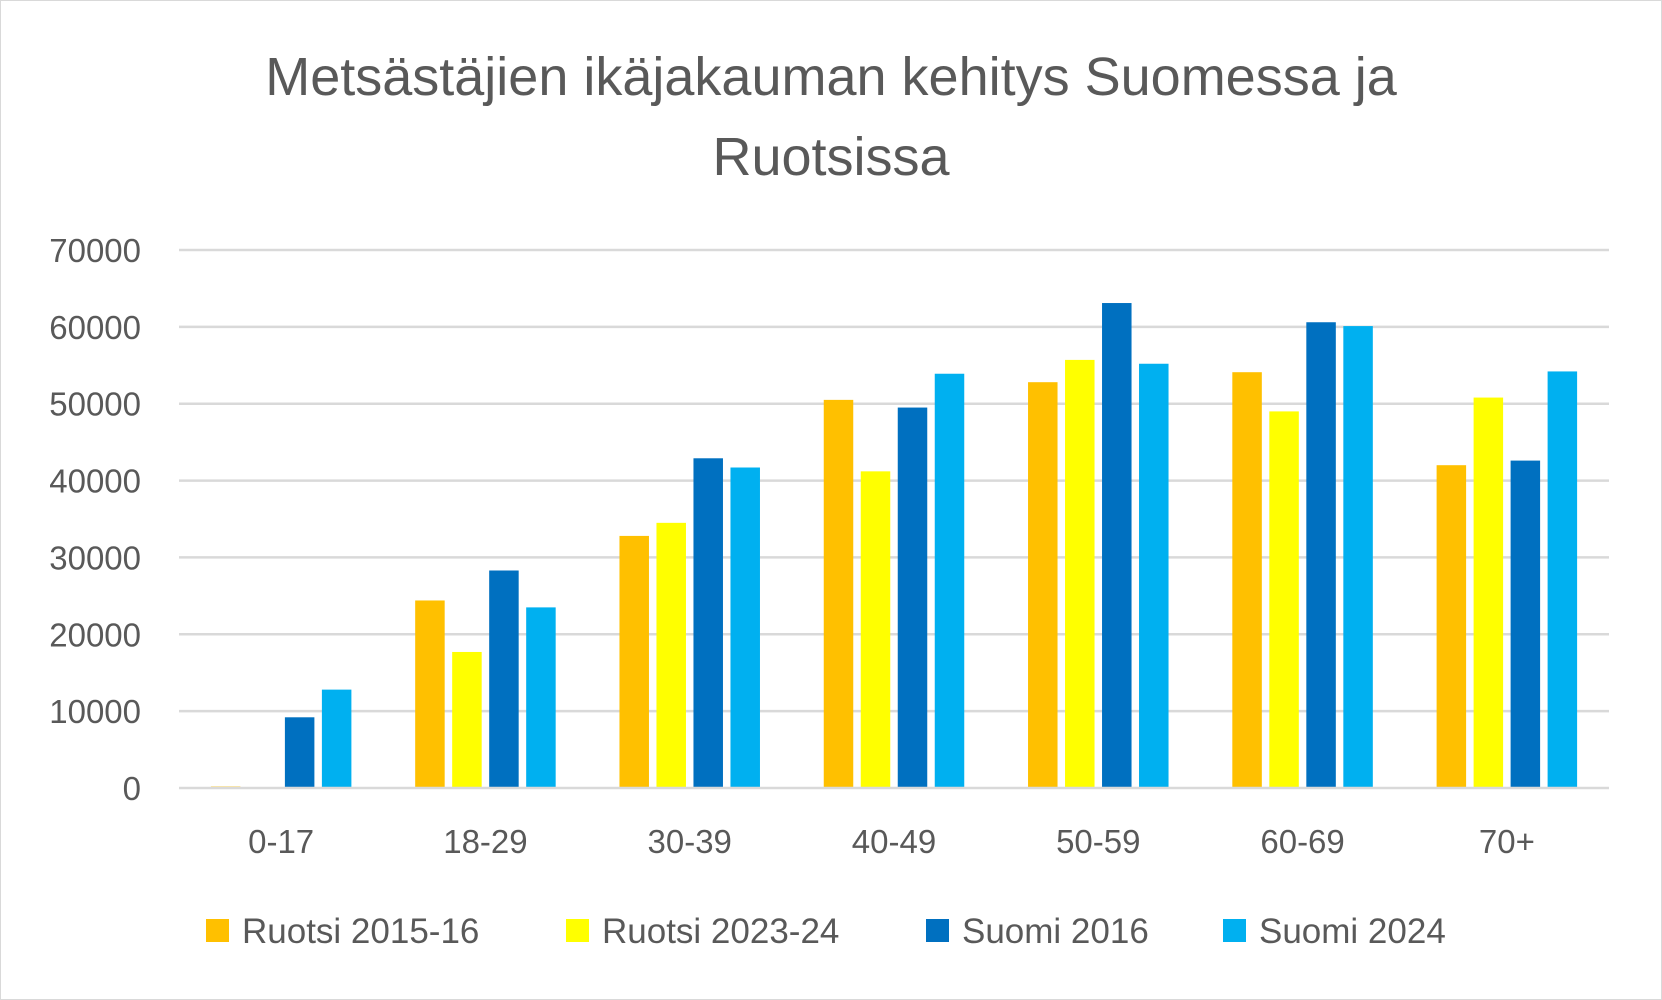 This screenshot has width=1662, height=1000. I want to click on x-tick-label: 30-39, so click(690, 841).